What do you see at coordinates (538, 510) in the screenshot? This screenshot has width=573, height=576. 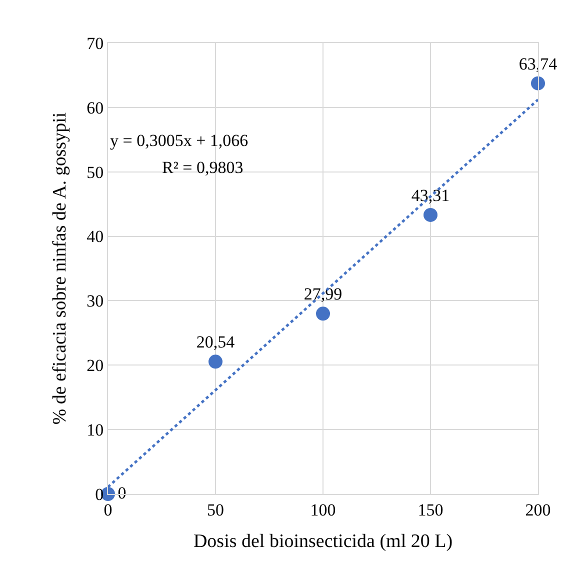 I see `x-tick-label: 200` at bounding box center [538, 510].